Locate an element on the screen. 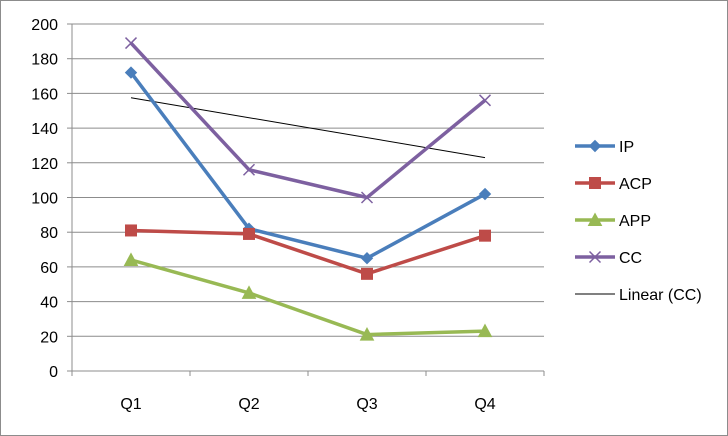 The height and width of the screenshot is (436, 728). point-cc-q2 is located at coordinates (249, 169).